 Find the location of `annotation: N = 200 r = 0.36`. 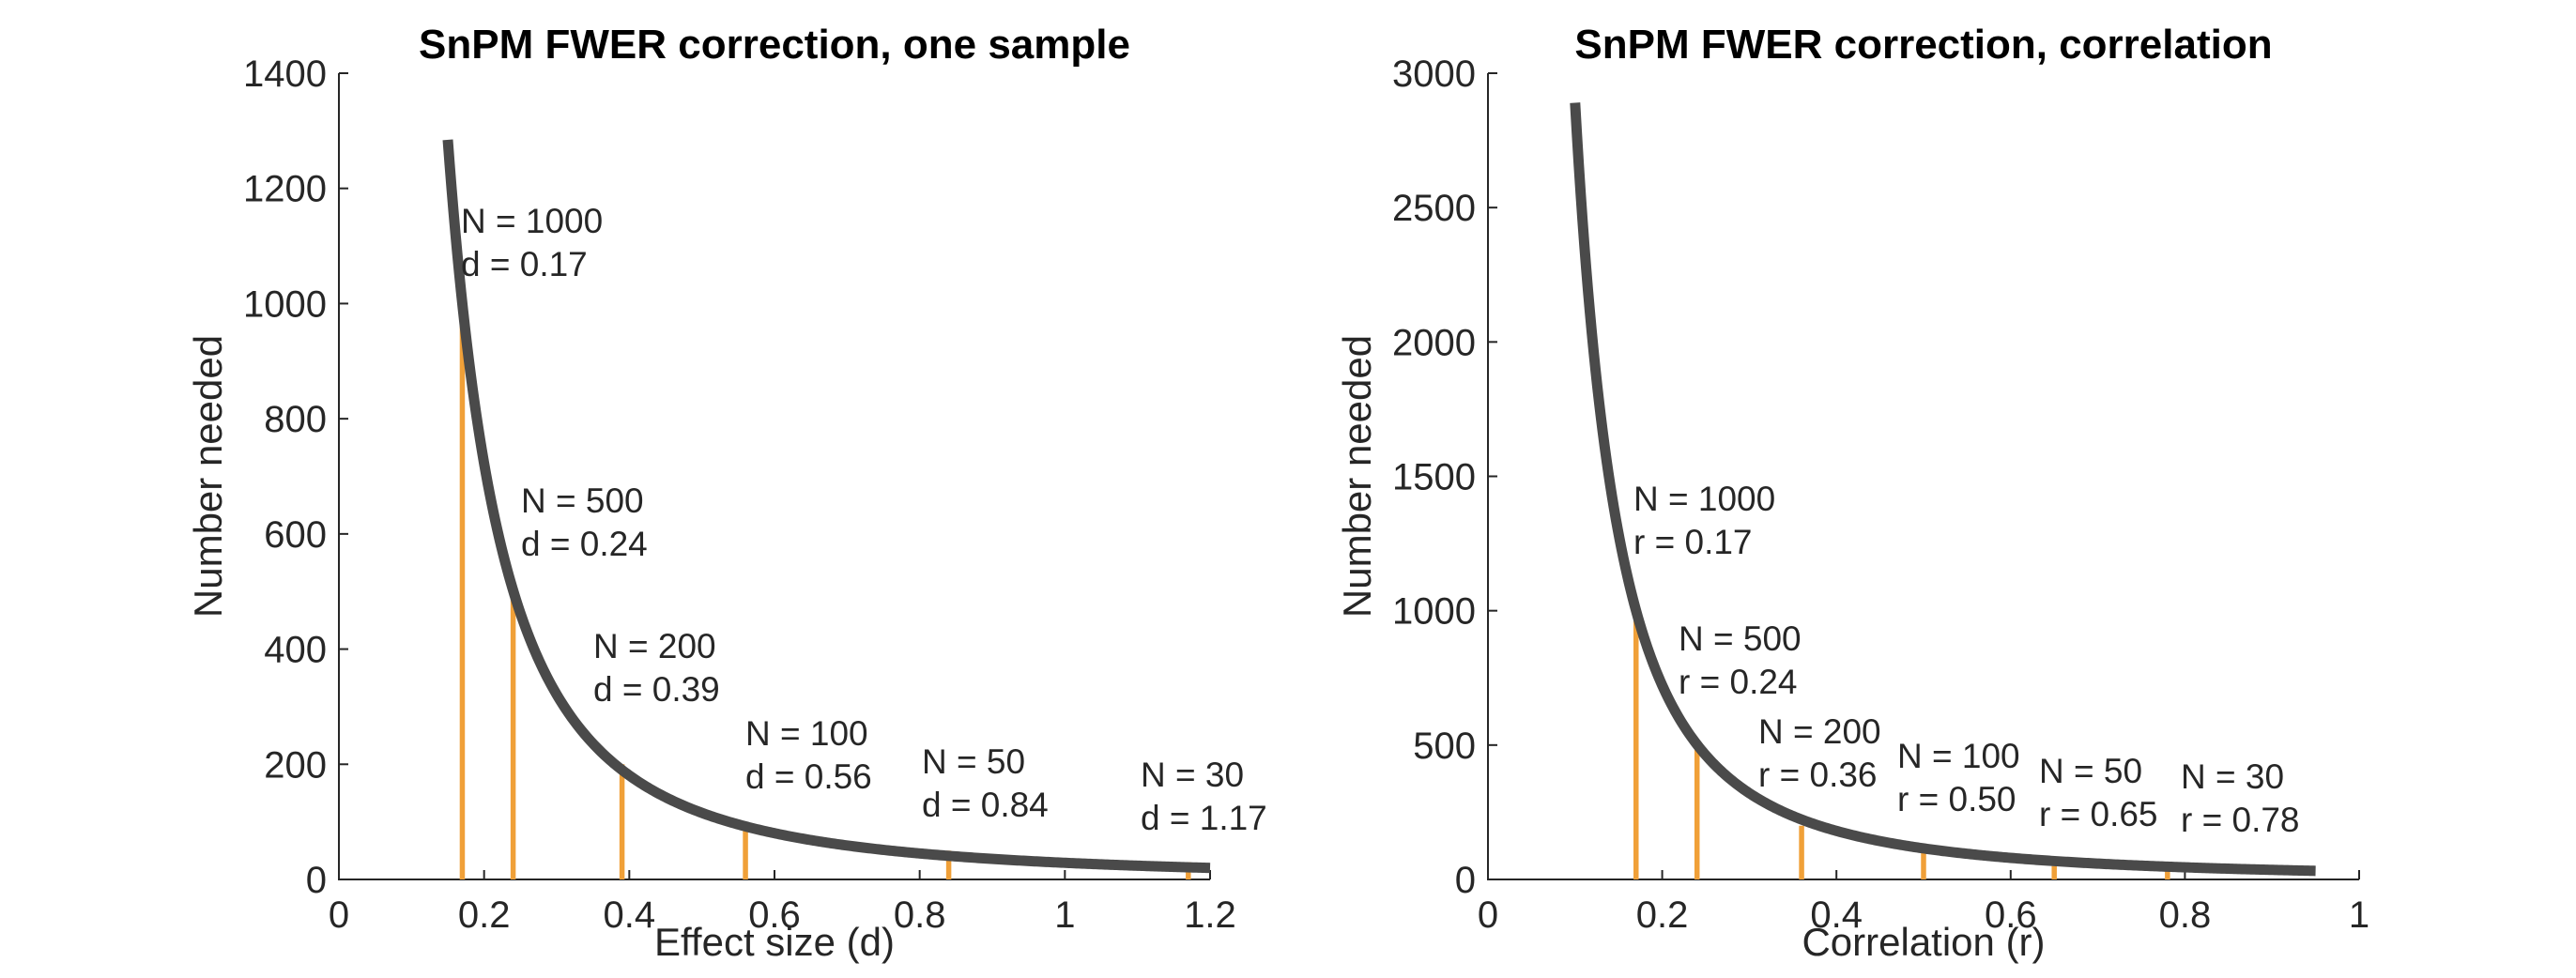

annotation: N = 200 r = 0.36 is located at coordinates (1820, 753).